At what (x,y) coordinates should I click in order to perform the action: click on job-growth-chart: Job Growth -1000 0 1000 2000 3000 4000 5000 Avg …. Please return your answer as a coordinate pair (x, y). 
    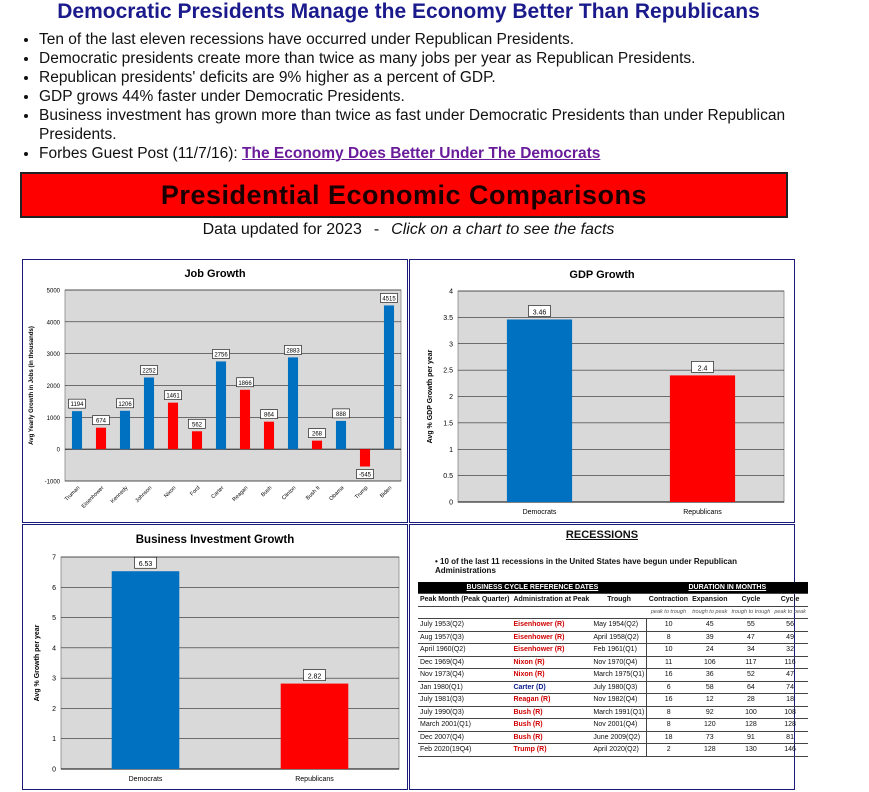
    Looking at the image, I should click on (215, 391).